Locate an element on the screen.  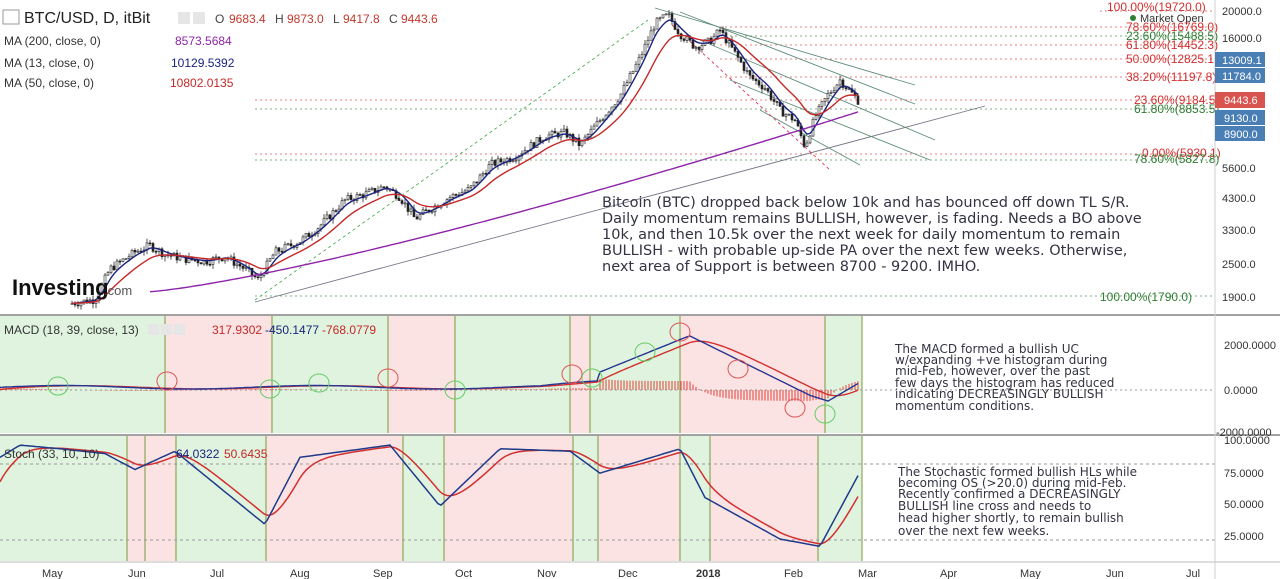
stoch-note-line: The Stochastic formed bullish HLs while is located at coordinates (1017, 472).